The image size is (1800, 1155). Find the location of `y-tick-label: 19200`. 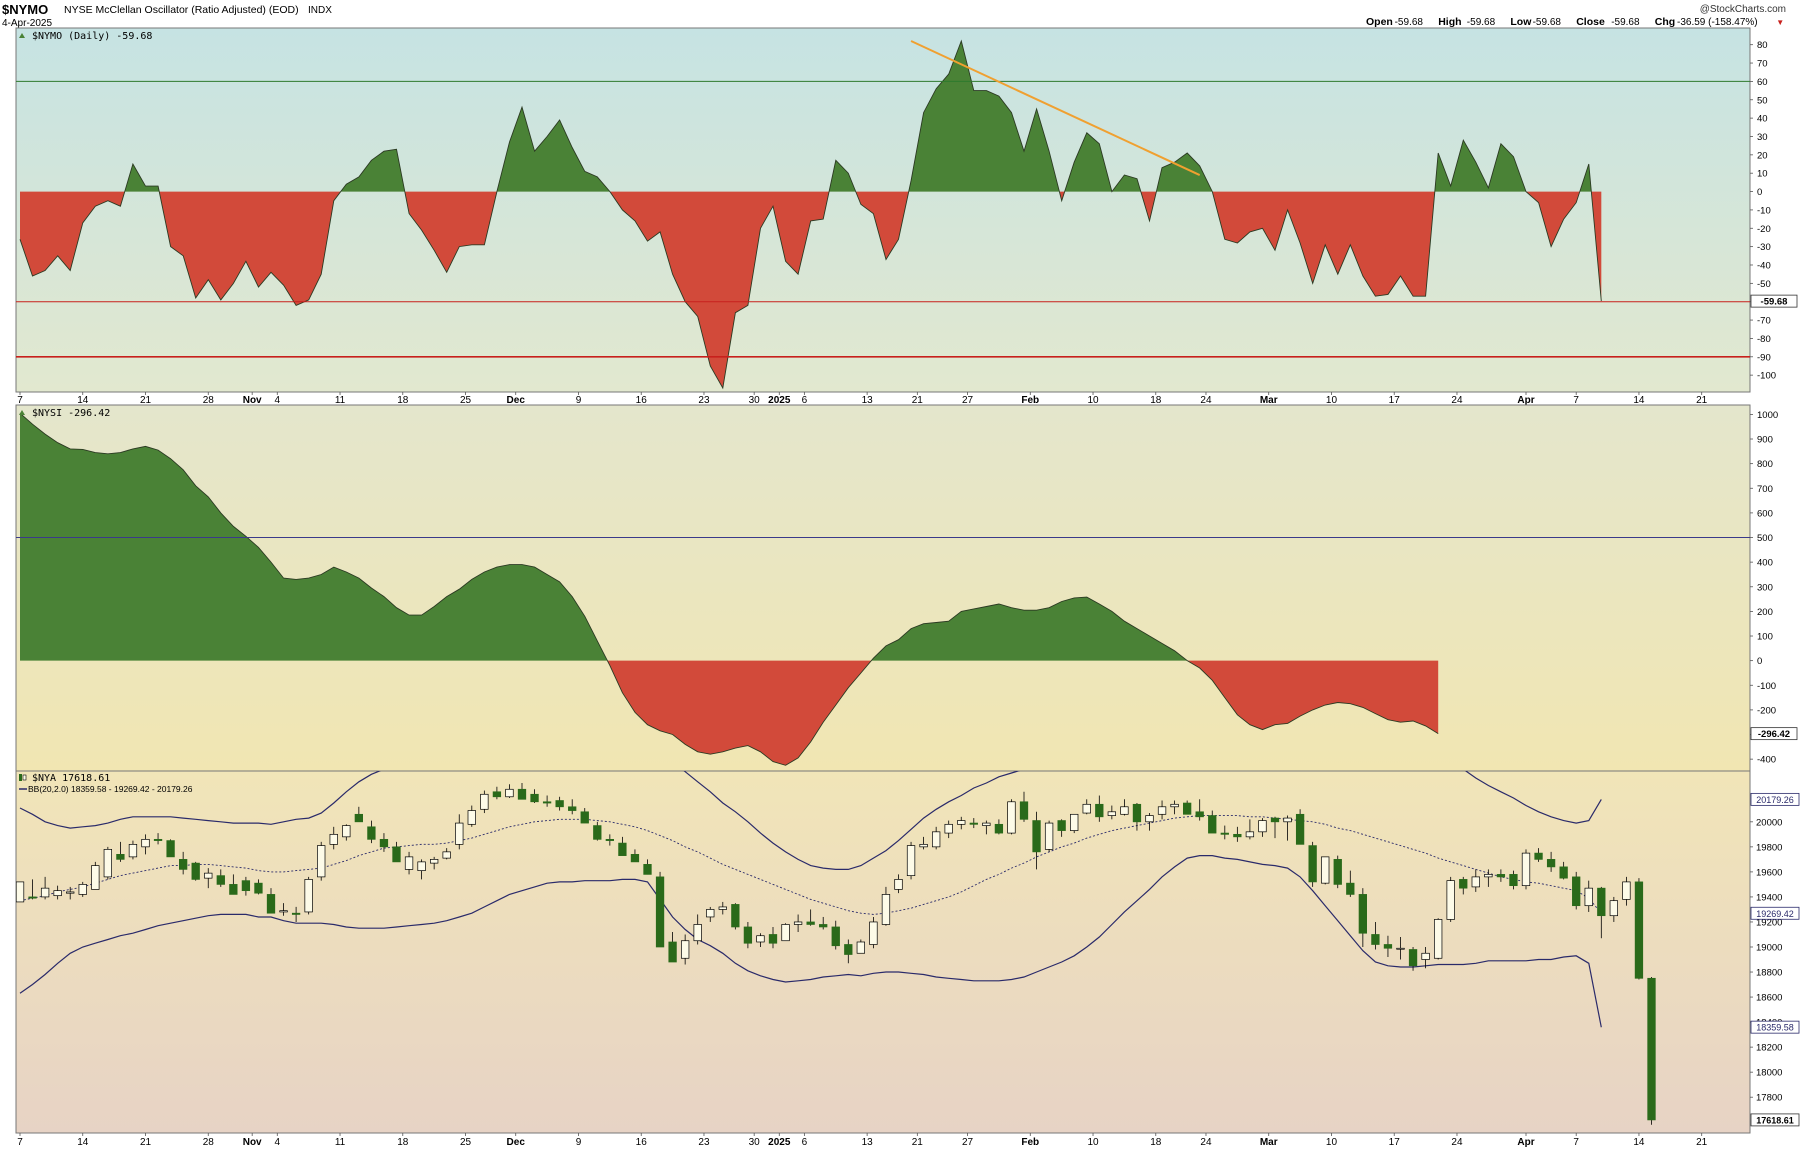

y-tick-label: 19200 is located at coordinates (1769, 922).